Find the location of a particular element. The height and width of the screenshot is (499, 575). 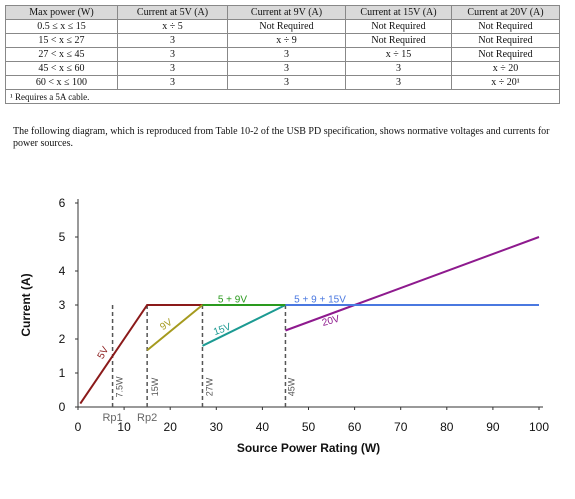

header-current-20v: Current at 20V (A) is located at coordinates (505, 12).